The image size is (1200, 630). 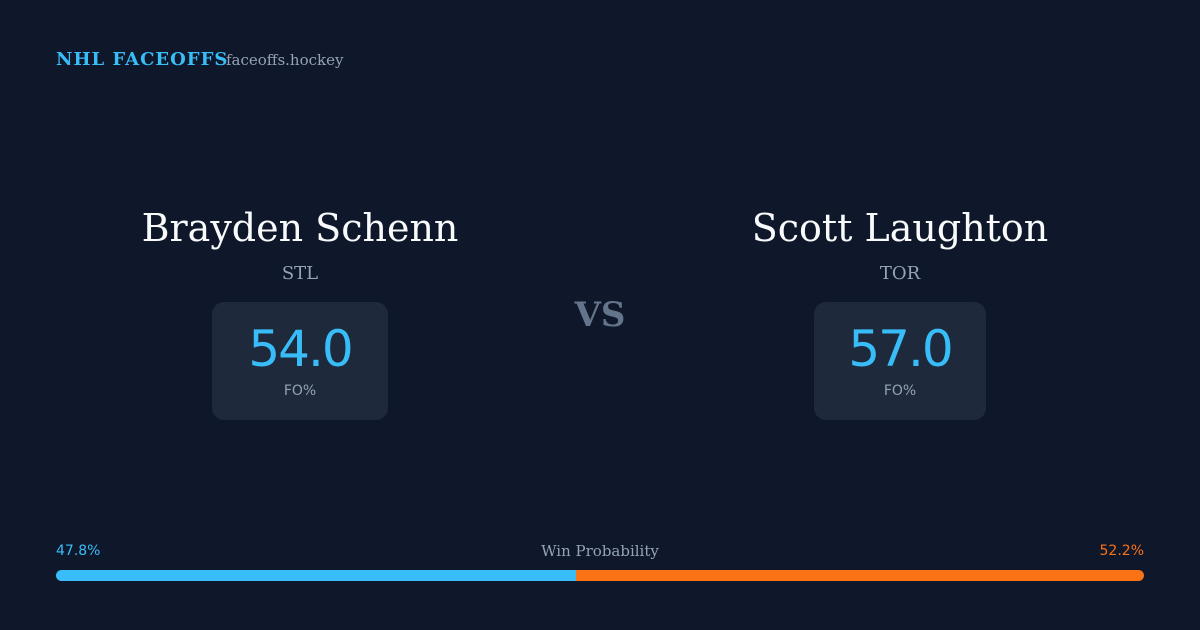 I want to click on stat-card: 57.0 FO%, so click(x=900, y=361).